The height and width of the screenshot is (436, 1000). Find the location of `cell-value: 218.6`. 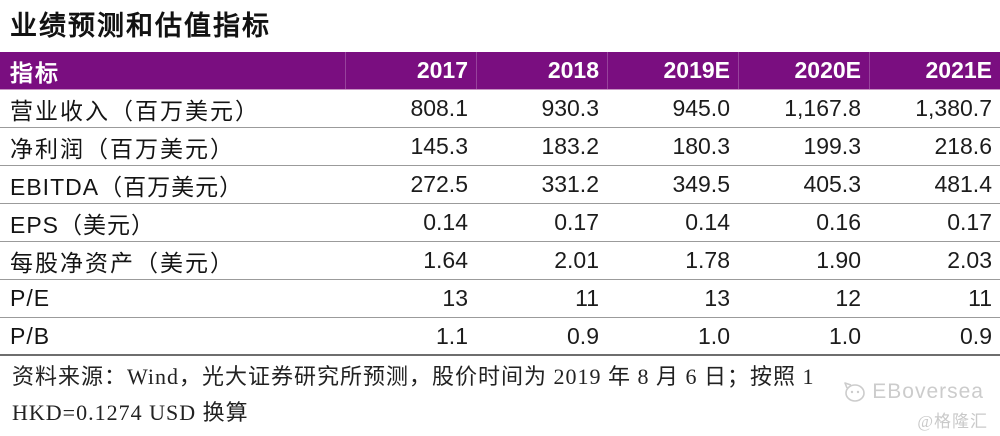

cell-value: 218.6 is located at coordinates (963, 146).